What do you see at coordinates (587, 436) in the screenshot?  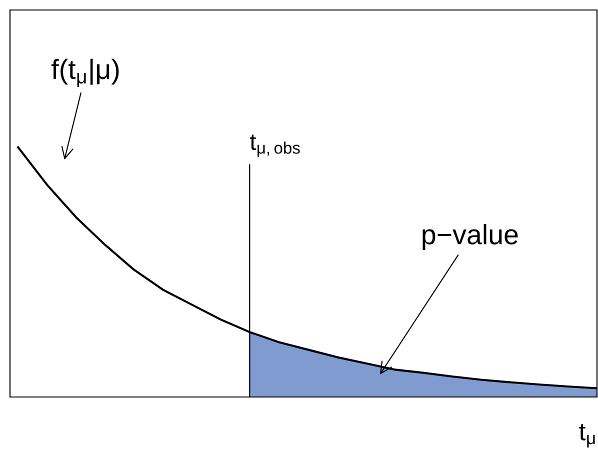 I see `x-axis-title: t$_{μ}$` at bounding box center [587, 436].